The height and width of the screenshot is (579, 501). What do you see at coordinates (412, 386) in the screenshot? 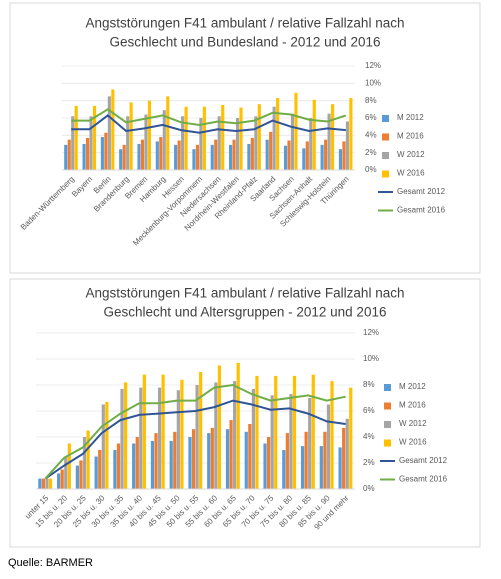
I see `legend-label: M 2012` at bounding box center [412, 386].